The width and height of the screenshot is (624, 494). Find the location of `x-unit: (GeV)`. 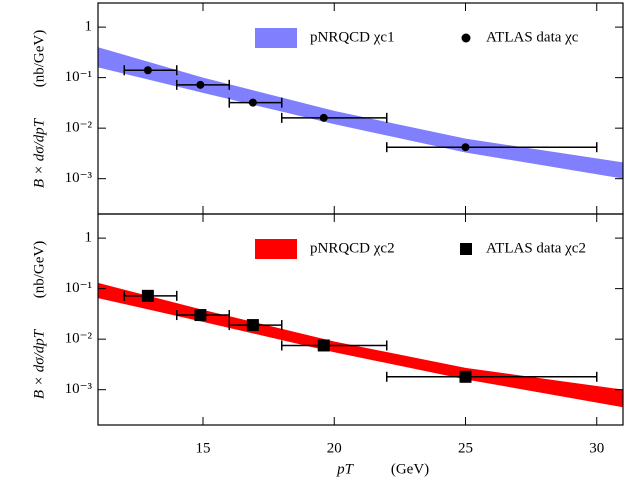

x-unit: (GeV) is located at coordinates (410, 469).